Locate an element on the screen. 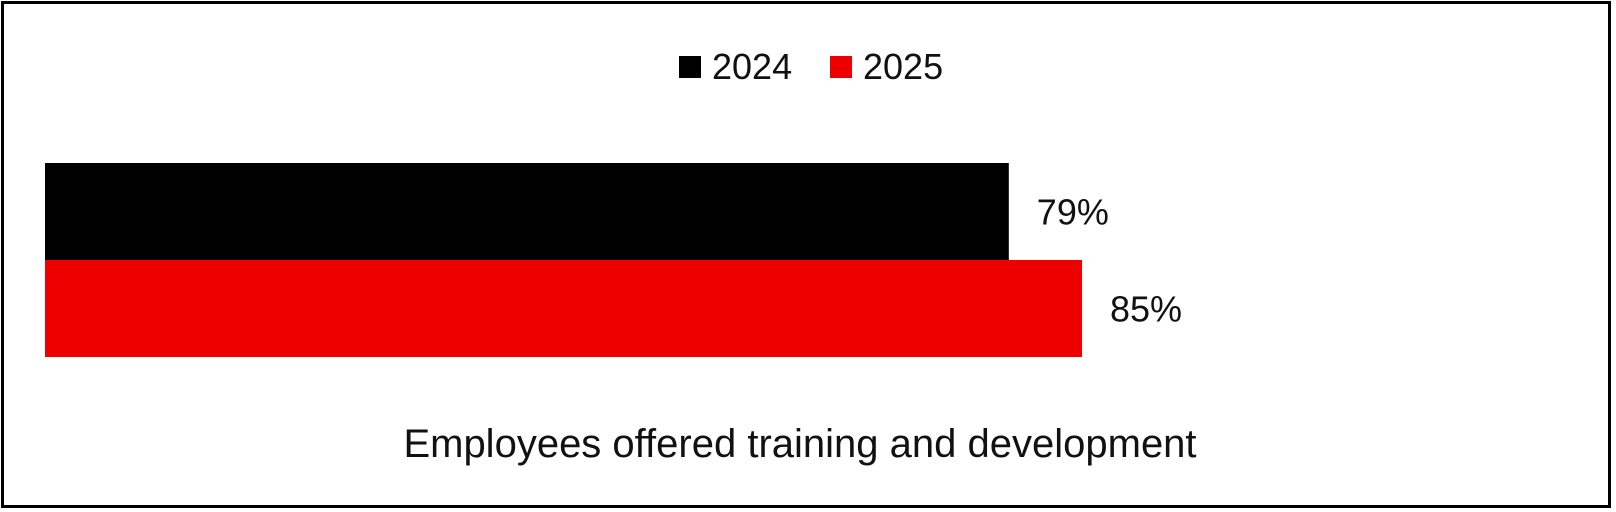  legend: 2024 2025 is located at coordinates (811, 66).